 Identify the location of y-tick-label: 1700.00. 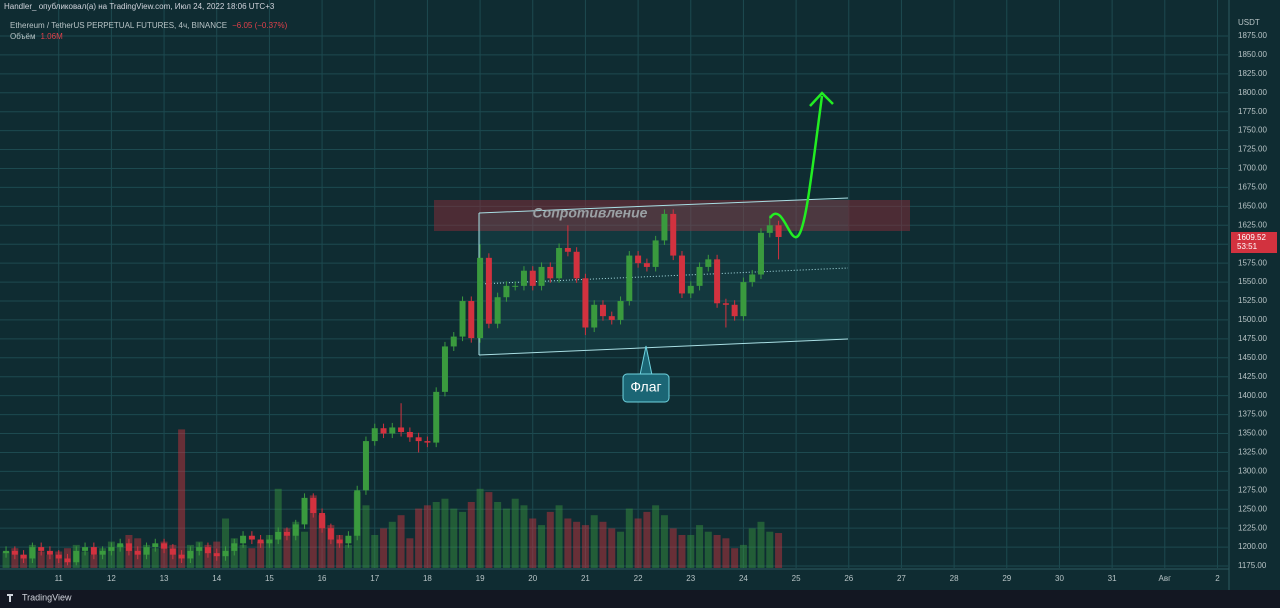
(1252, 168).